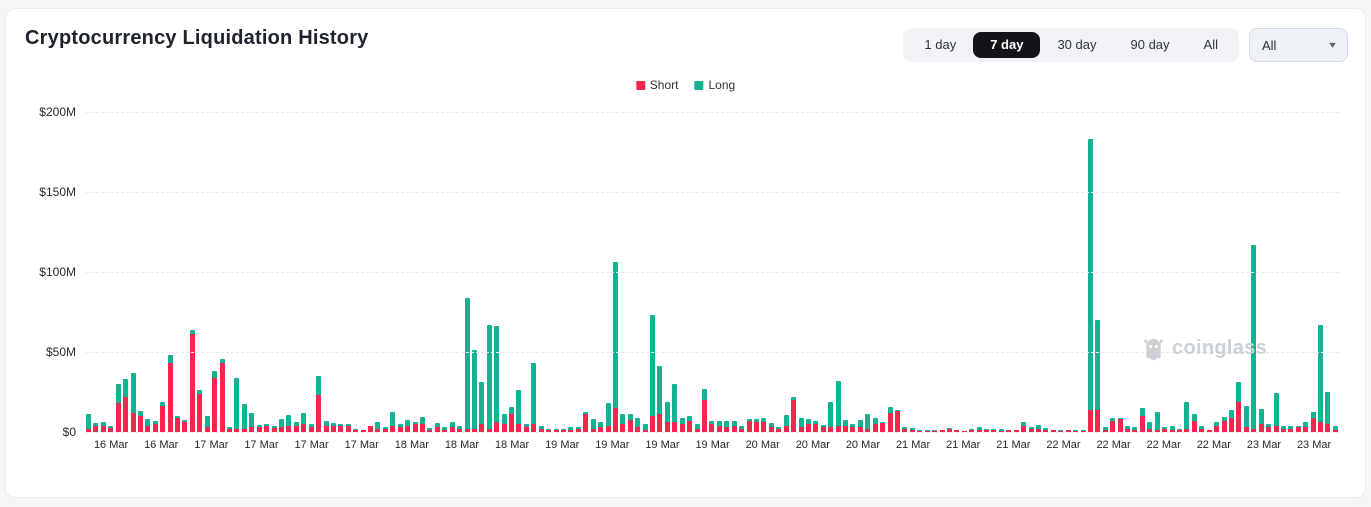 This screenshot has width=1371, height=507. What do you see at coordinates (1298, 45) in the screenshot?
I see `symbol-filter-dropdown: All ▾` at bounding box center [1298, 45].